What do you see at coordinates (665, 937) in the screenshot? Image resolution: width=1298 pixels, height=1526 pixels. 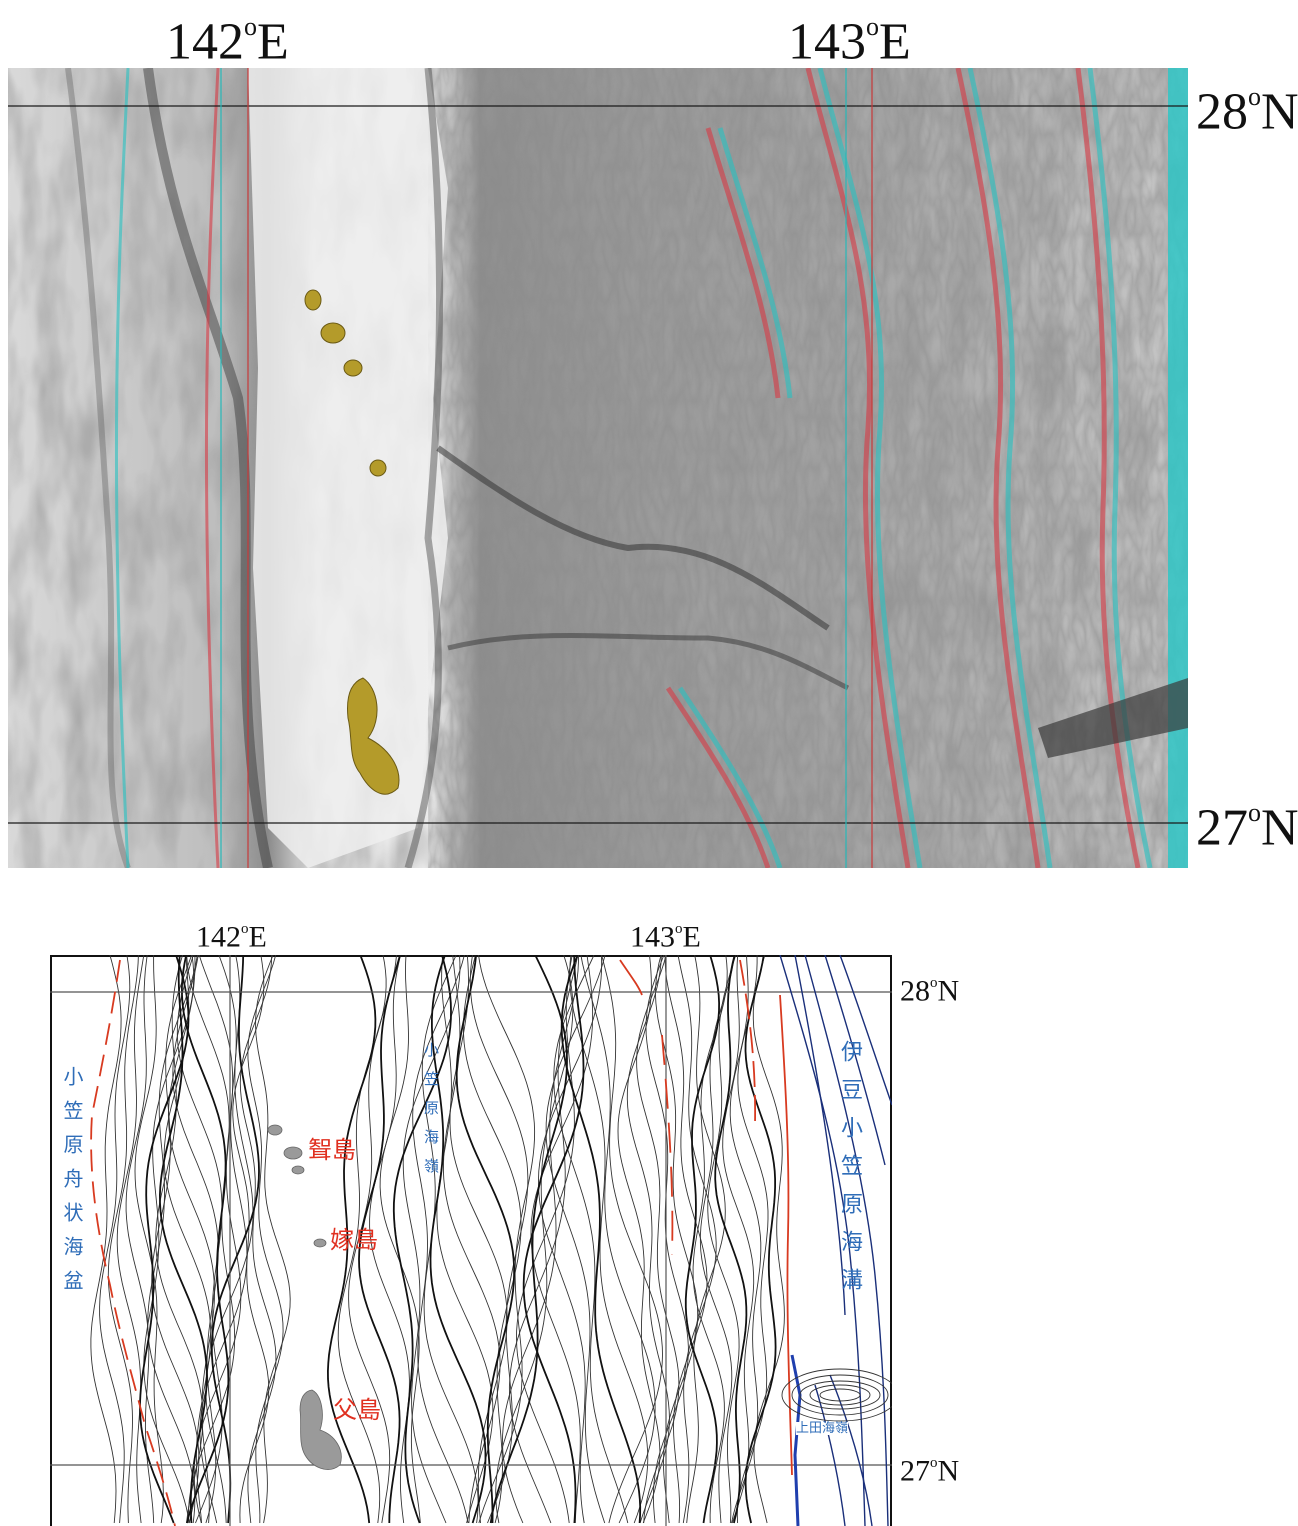 I see `bottom-lon-label-143e: 143oE` at bounding box center [665, 937].